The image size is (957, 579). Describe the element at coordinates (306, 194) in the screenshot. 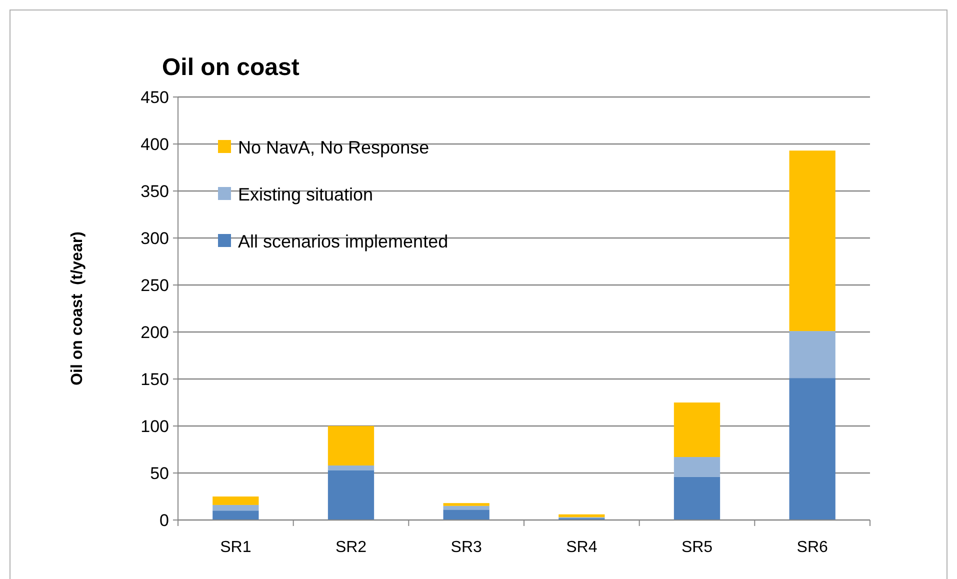

I see `legend-label: Existing situation` at that location.